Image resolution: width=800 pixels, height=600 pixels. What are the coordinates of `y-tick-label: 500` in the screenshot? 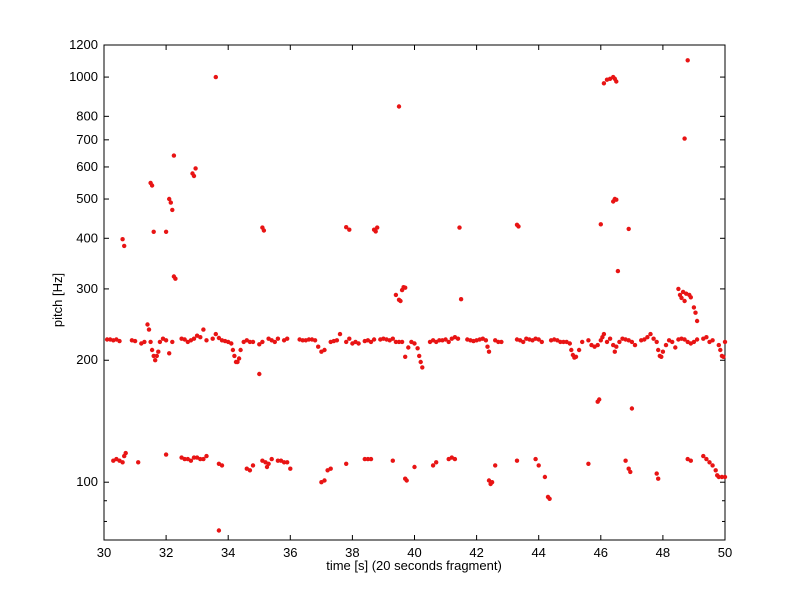 It's located at (87, 198).